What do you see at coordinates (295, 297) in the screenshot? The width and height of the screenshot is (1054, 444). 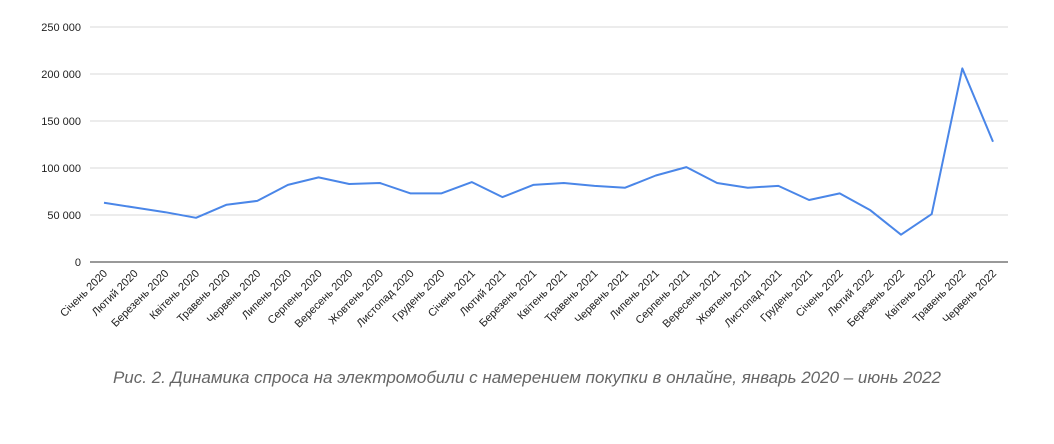 I see `x-tick-label: Серпень 2020` at bounding box center [295, 297].